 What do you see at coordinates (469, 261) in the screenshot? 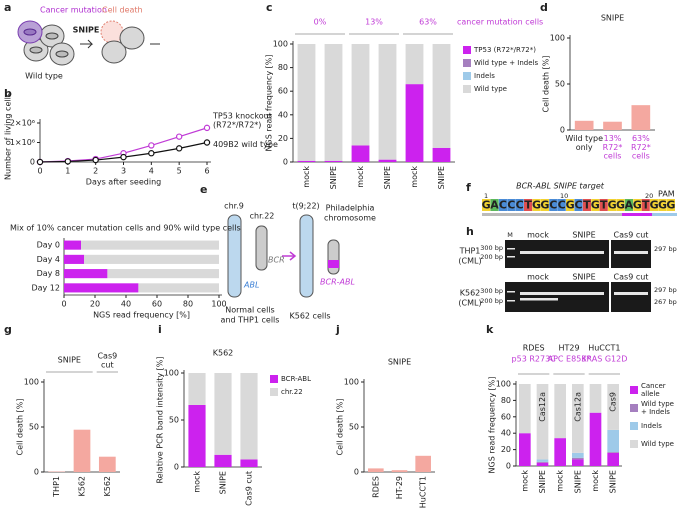
I see `row-label: (CML)` at bounding box center [469, 261].